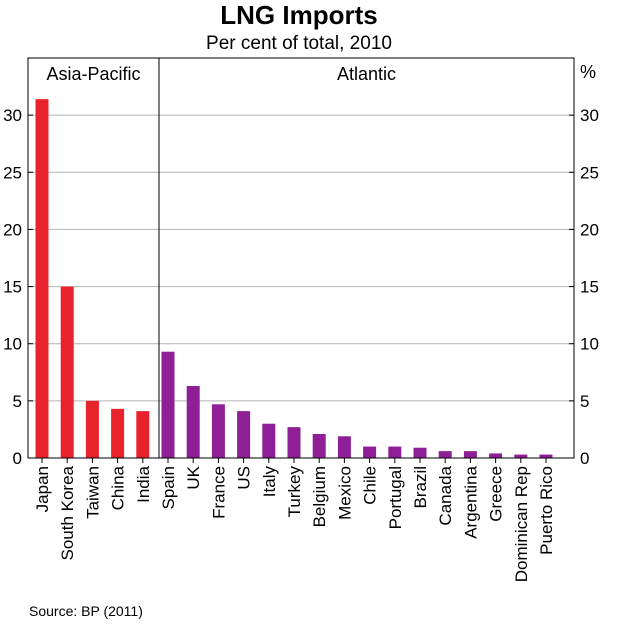  Describe the element at coordinates (445, 495) in the screenshot. I see `x-category-label: Canada` at that location.